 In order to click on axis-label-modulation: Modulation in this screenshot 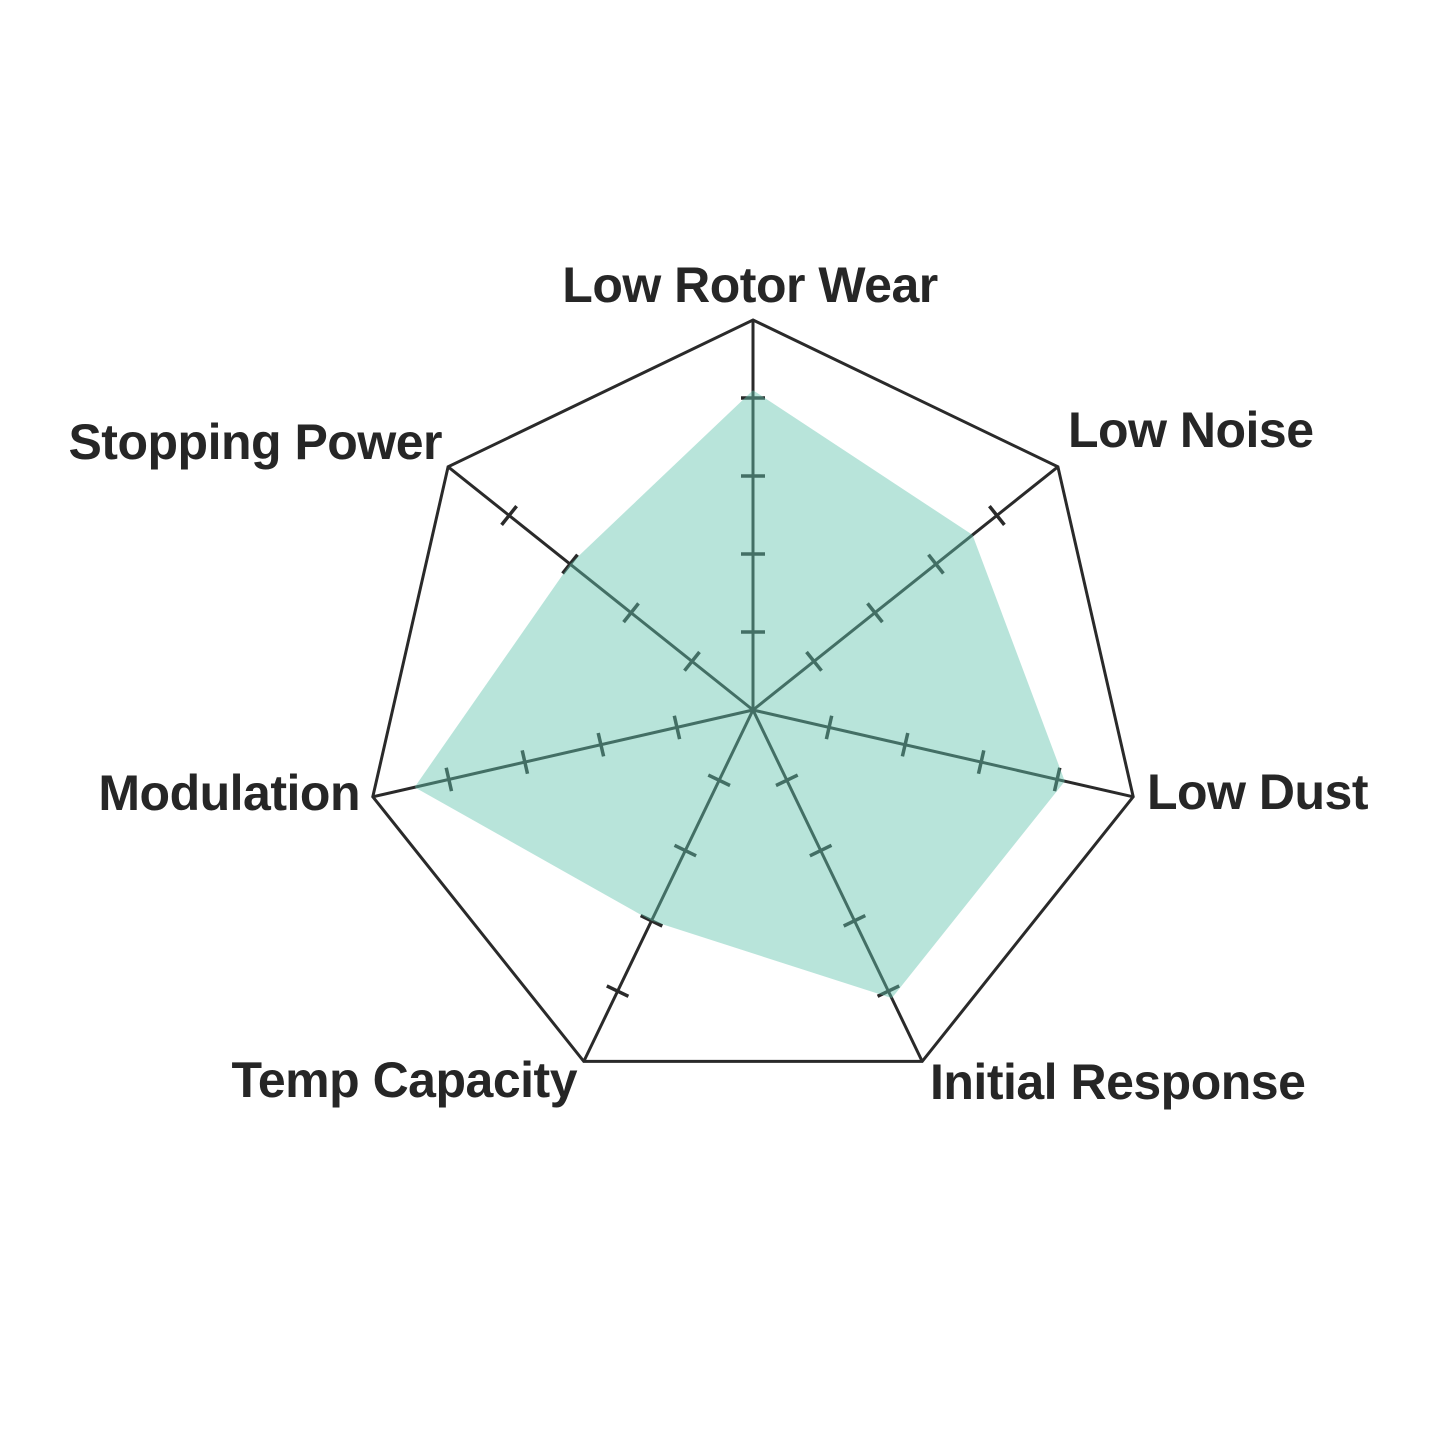, I will do `click(229, 793)`.